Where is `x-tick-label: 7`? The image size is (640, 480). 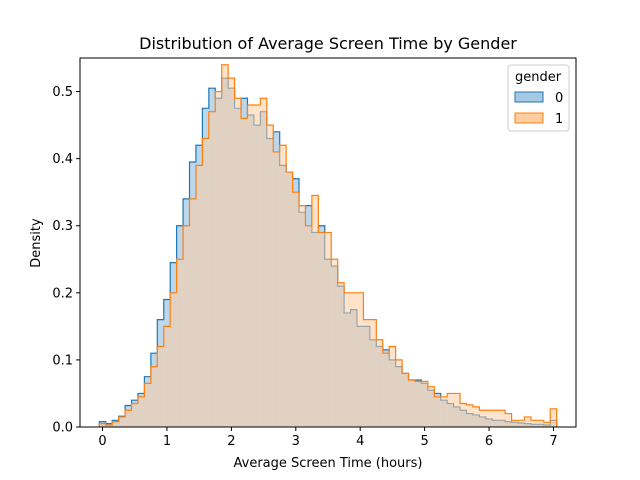
x-tick-label: 7 is located at coordinates (553, 441).